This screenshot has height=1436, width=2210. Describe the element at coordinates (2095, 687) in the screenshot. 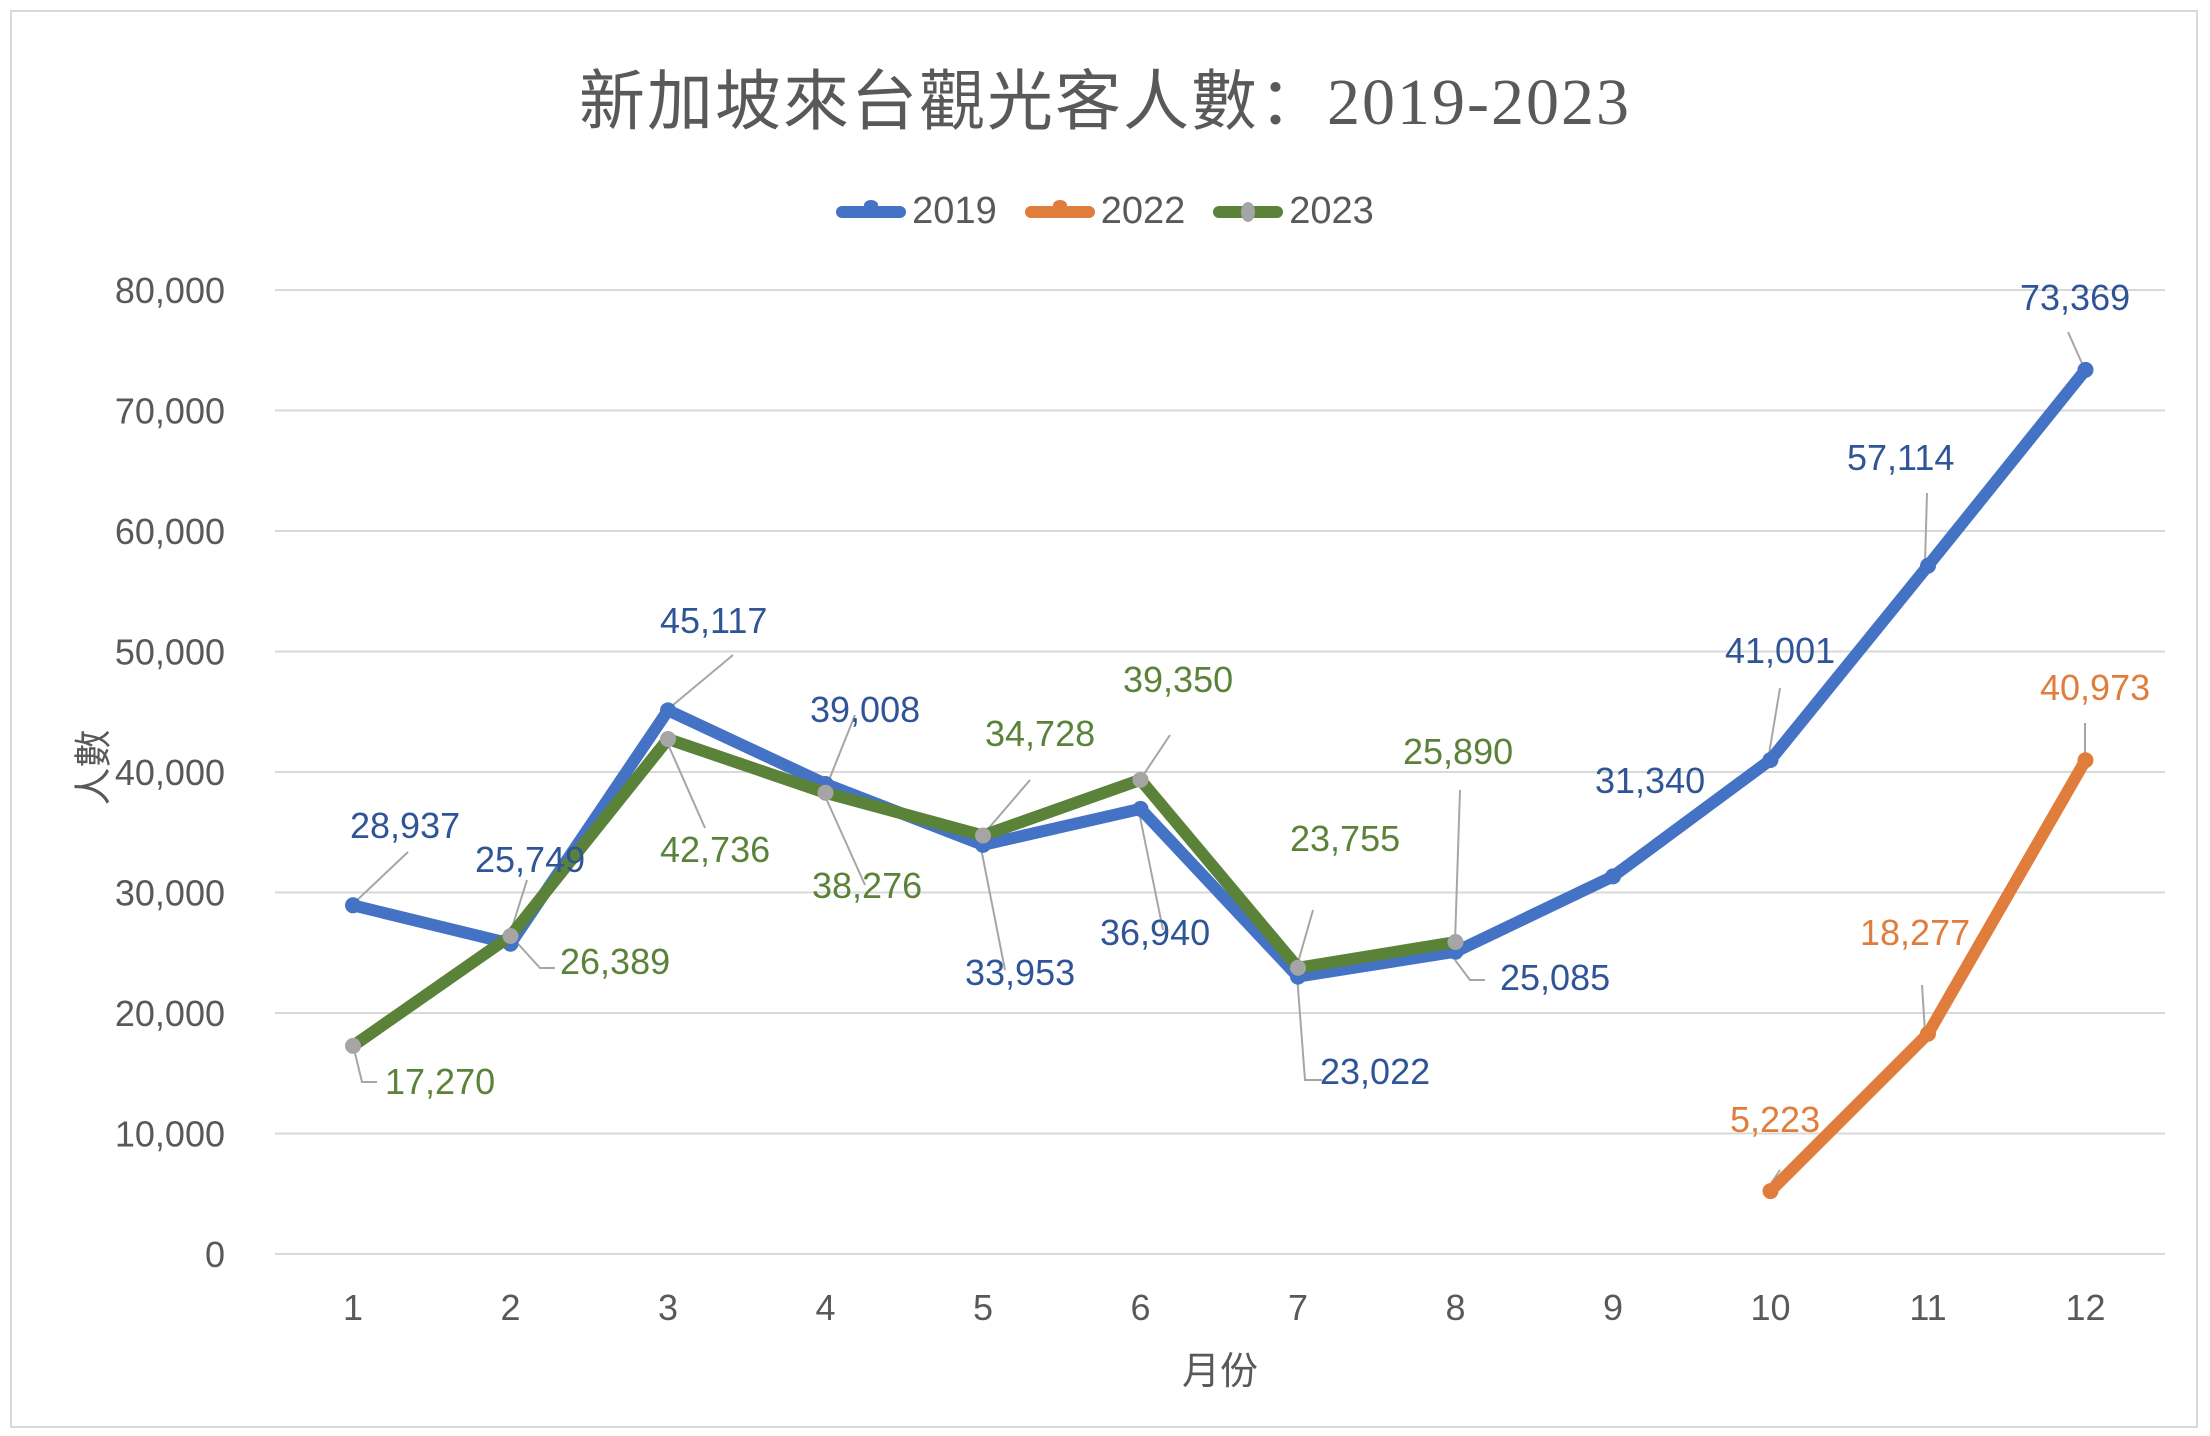

I see `data-label-2022: 40,973` at that location.